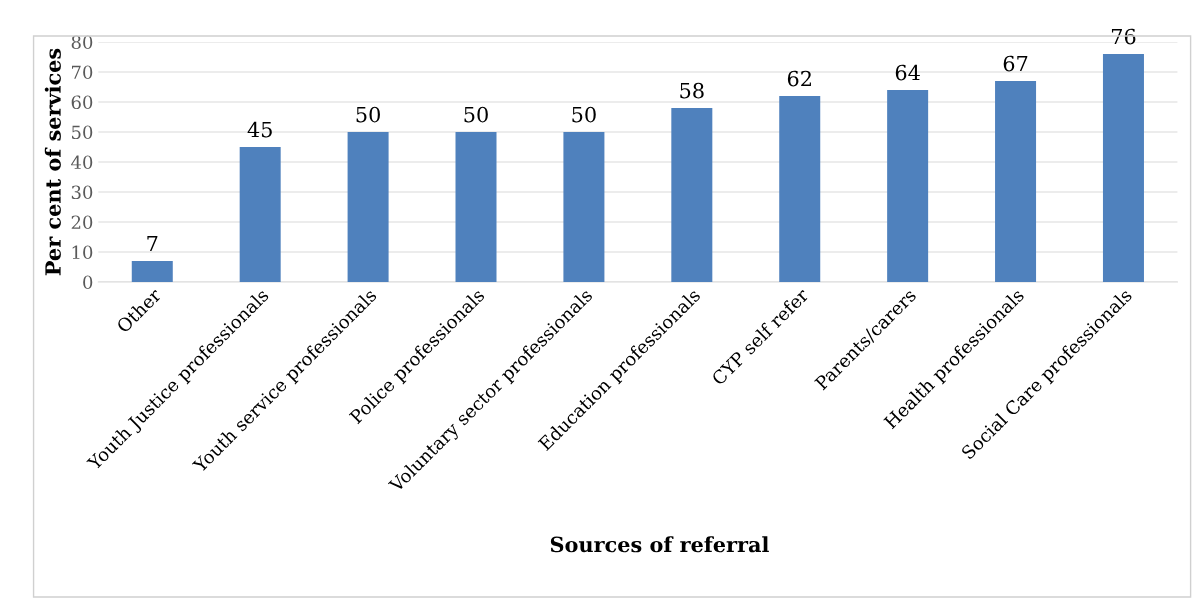 The width and height of the screenshot is (1199, 600). I want to click on data-label: 62, so click(799, 78).